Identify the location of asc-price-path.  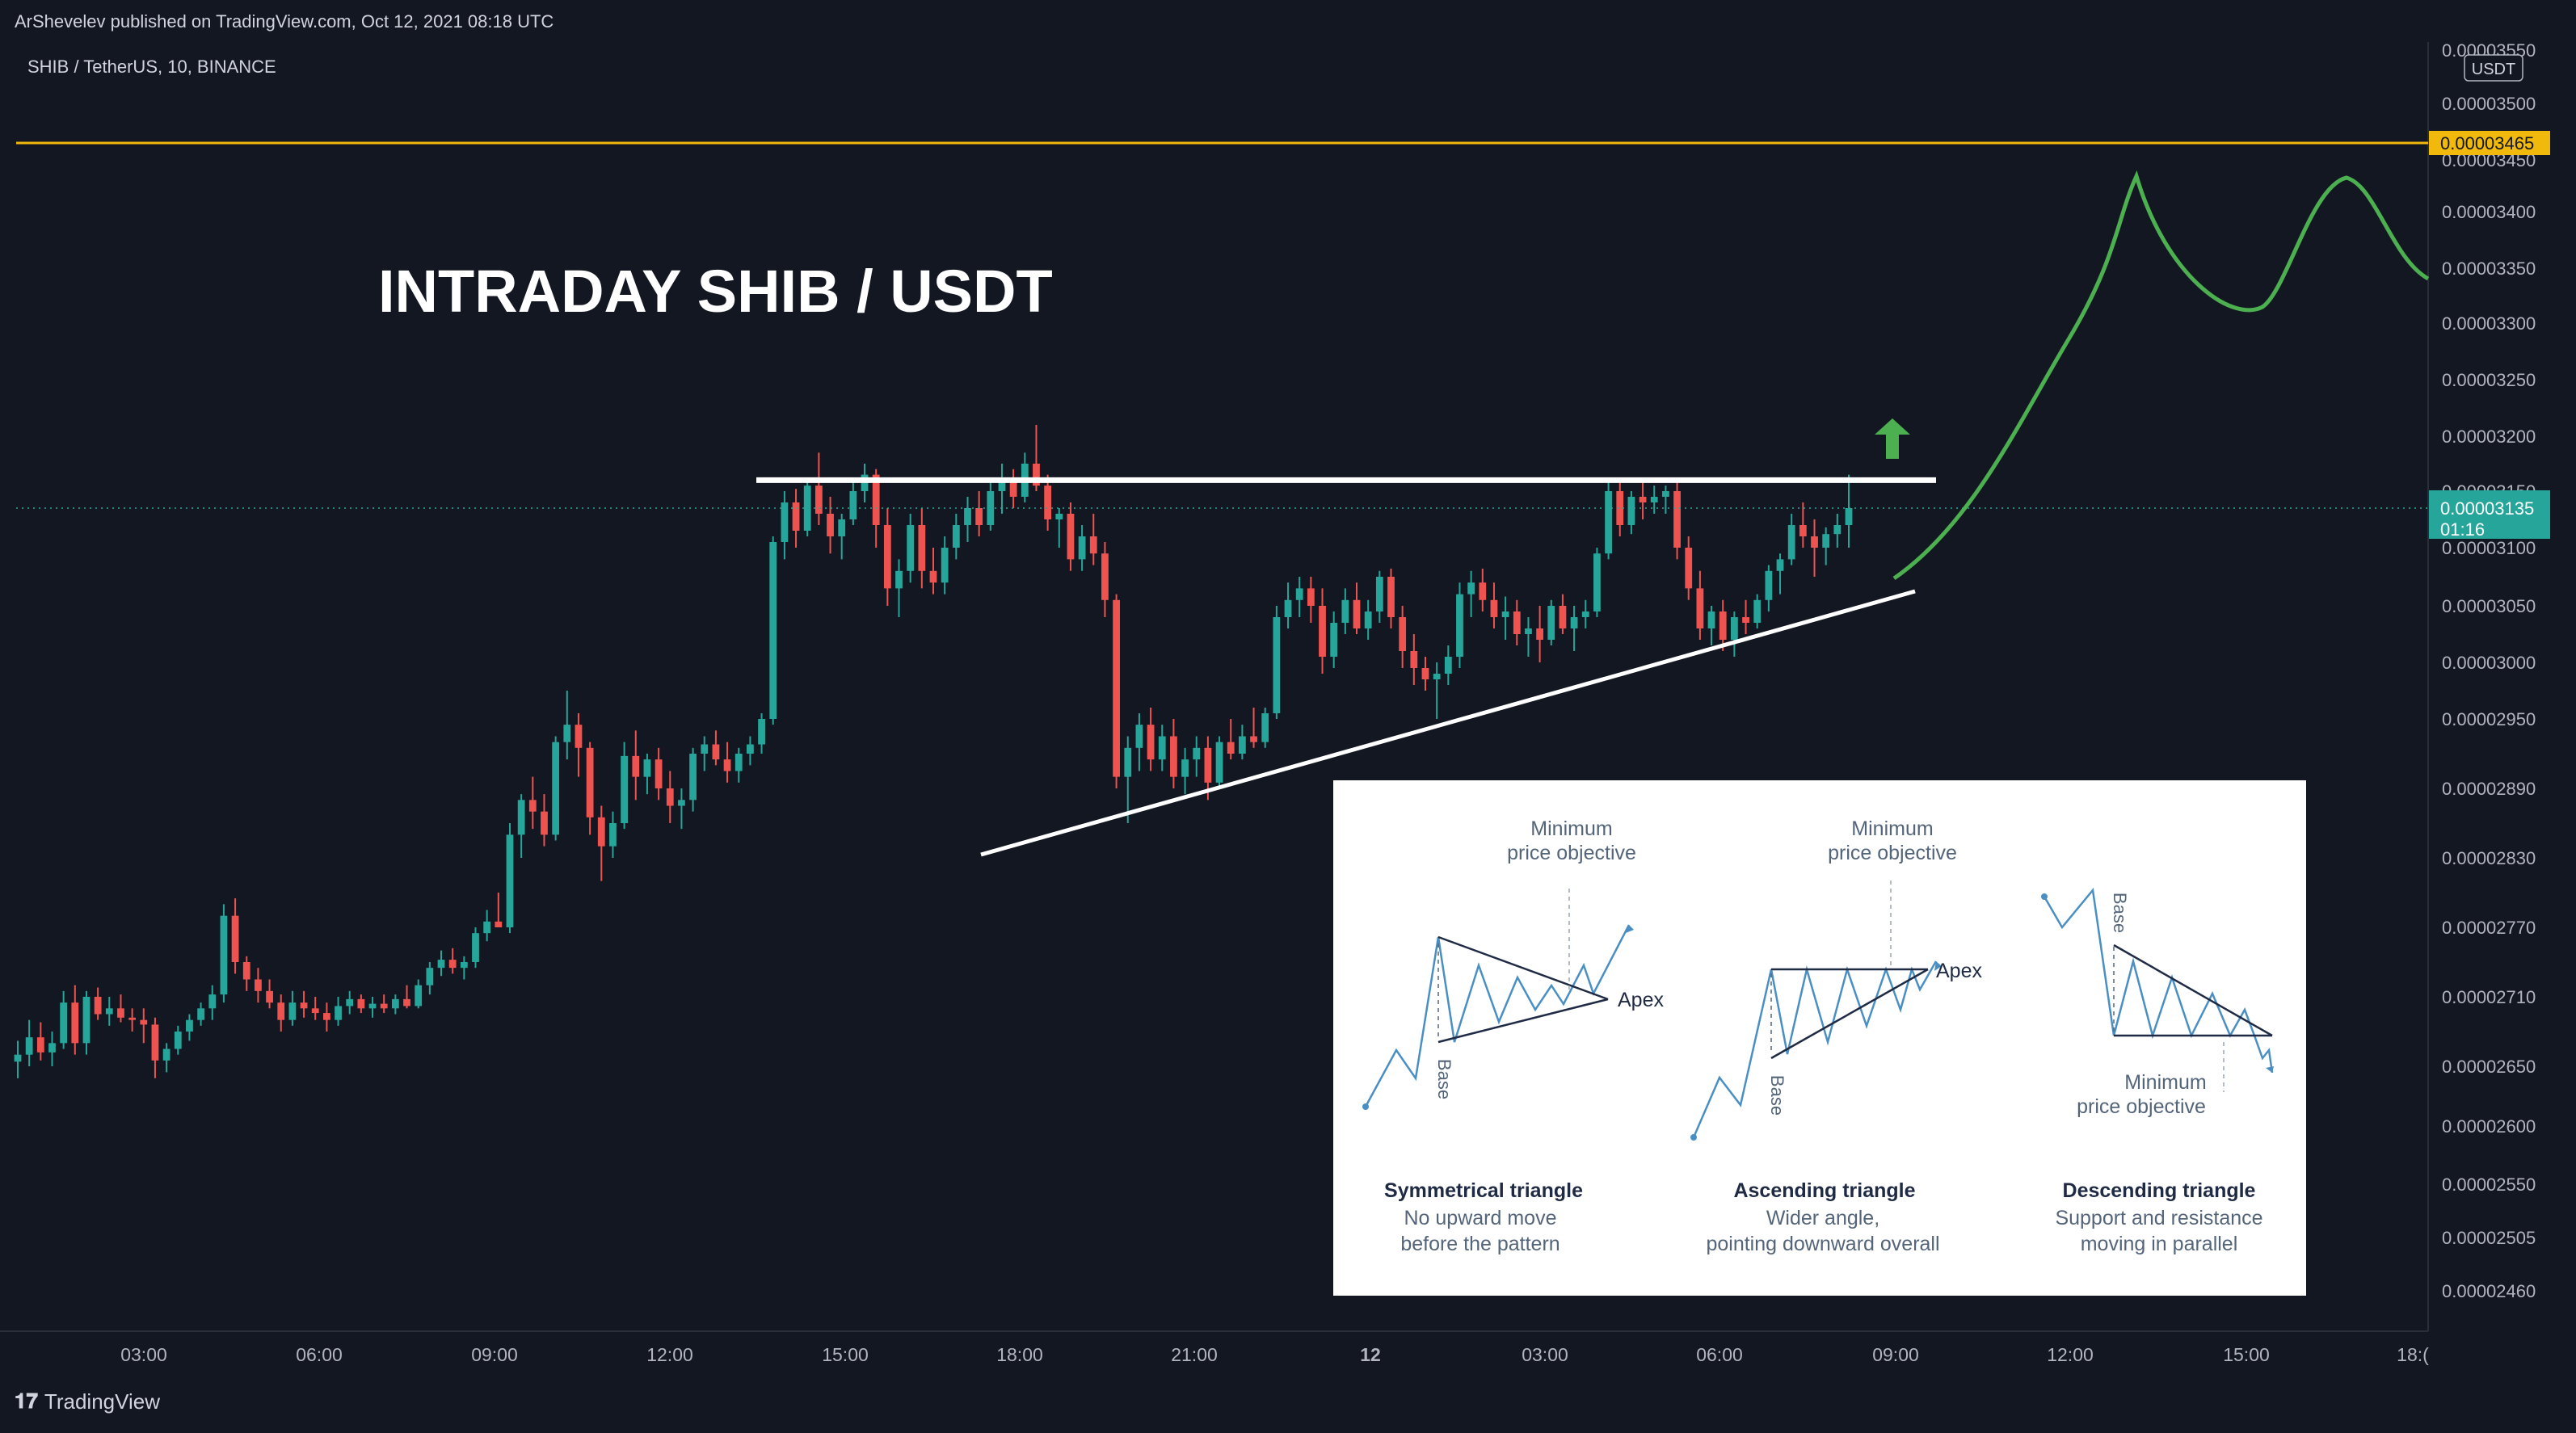
(1815, 1049).